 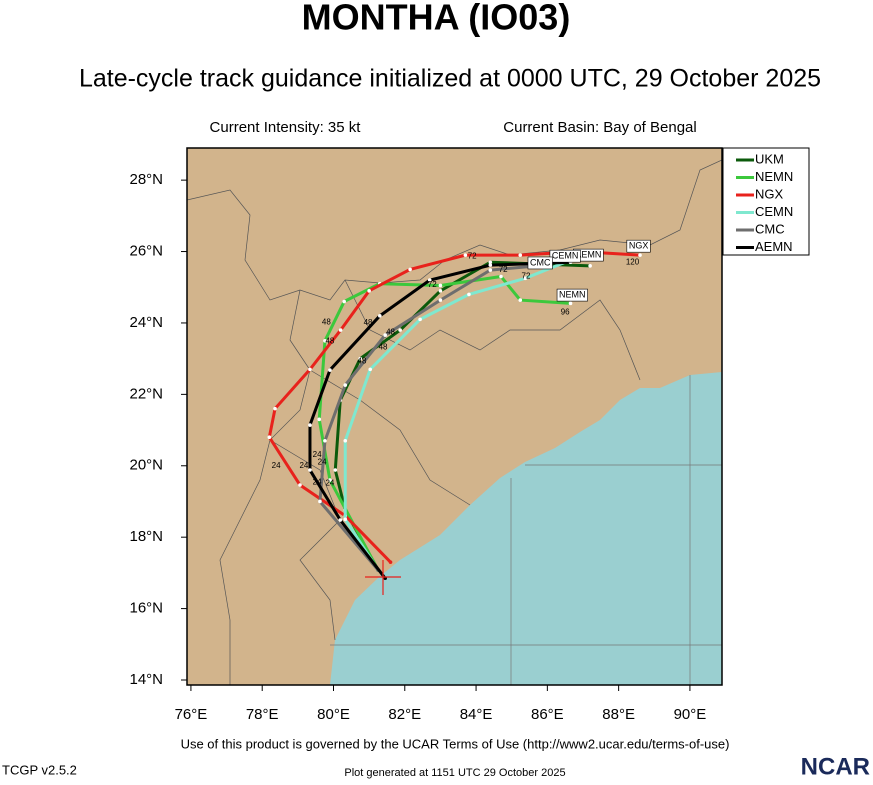 What do you see at coordinates (146, 179) in the screenshot?
I see `y-tick-label: 28°N` at bounding box center [146, 179].